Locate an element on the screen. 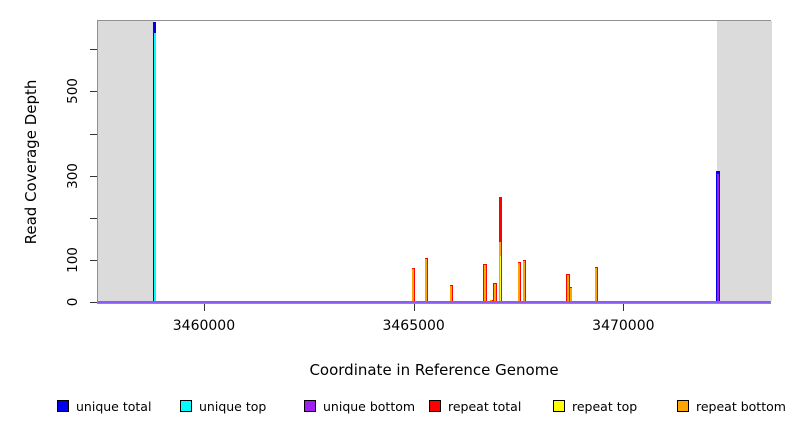 This screenshot has width=792, height=432. legend-item-repeat-top: repeat top is located at coordinates (595, 406).